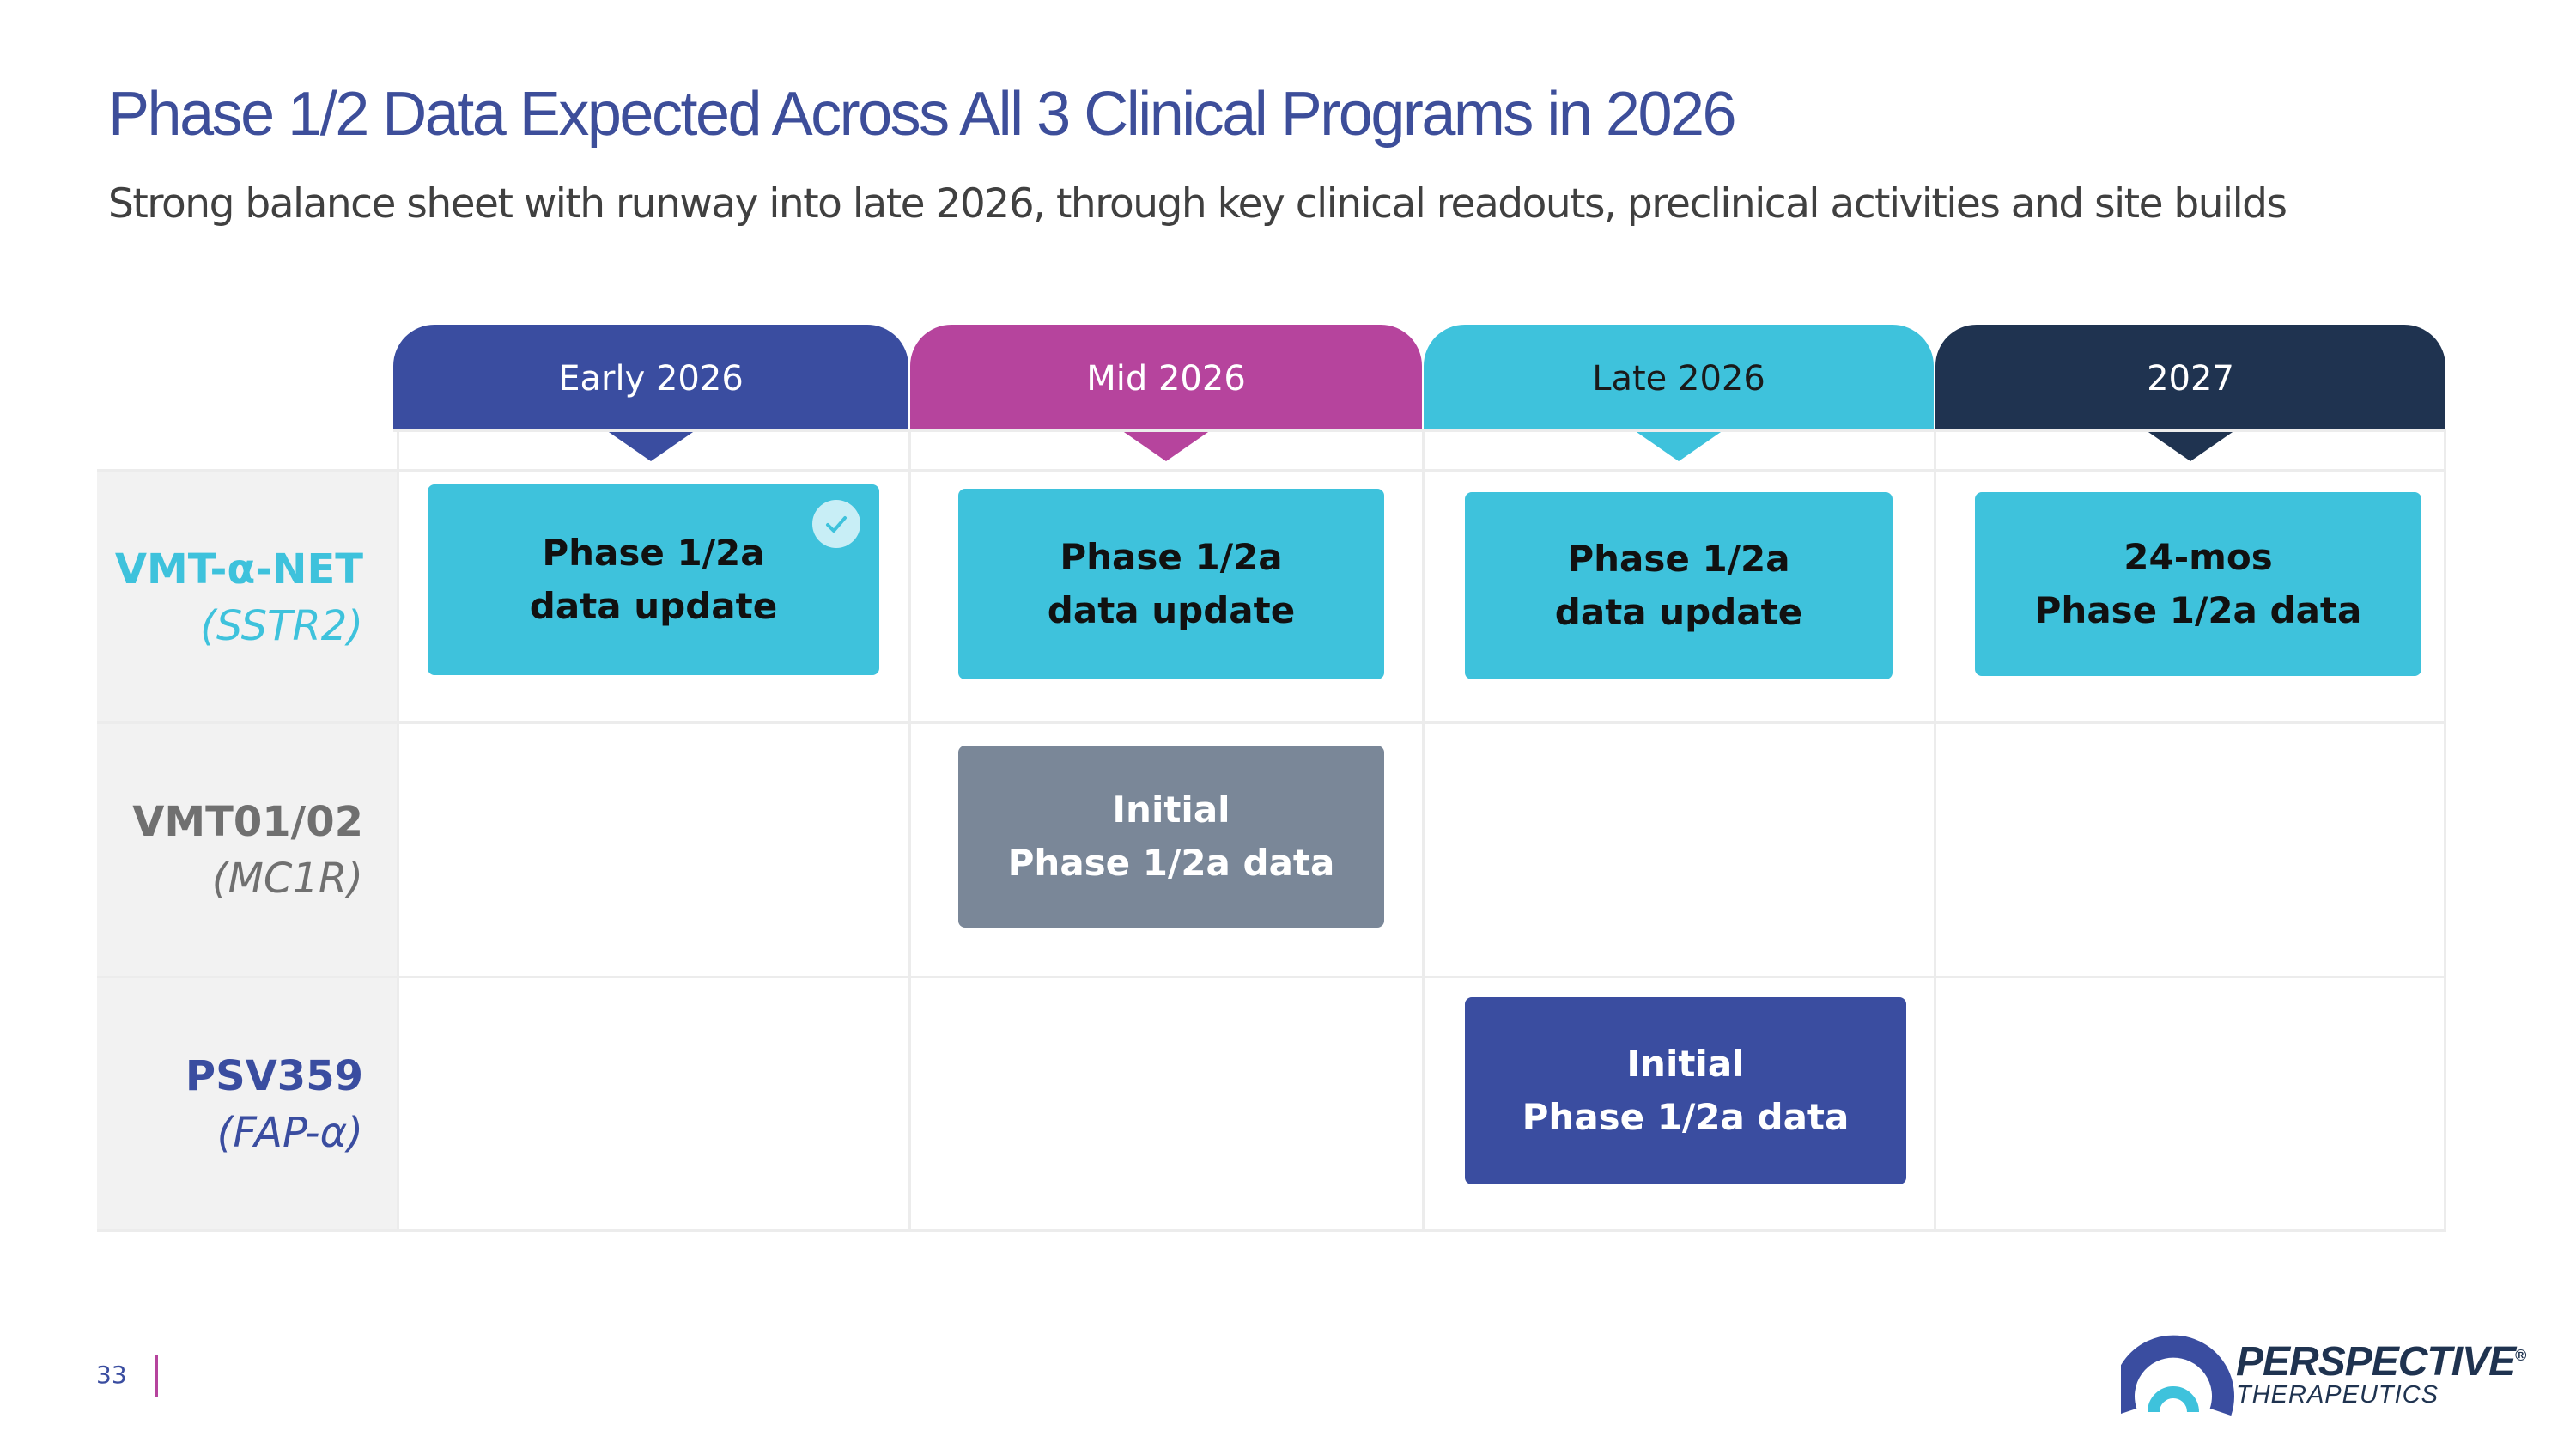 Image resolution: width=2576 pixels, height=1449 pixels. I want to click on tab-early-2026: Early 2026, so click(651, 393).